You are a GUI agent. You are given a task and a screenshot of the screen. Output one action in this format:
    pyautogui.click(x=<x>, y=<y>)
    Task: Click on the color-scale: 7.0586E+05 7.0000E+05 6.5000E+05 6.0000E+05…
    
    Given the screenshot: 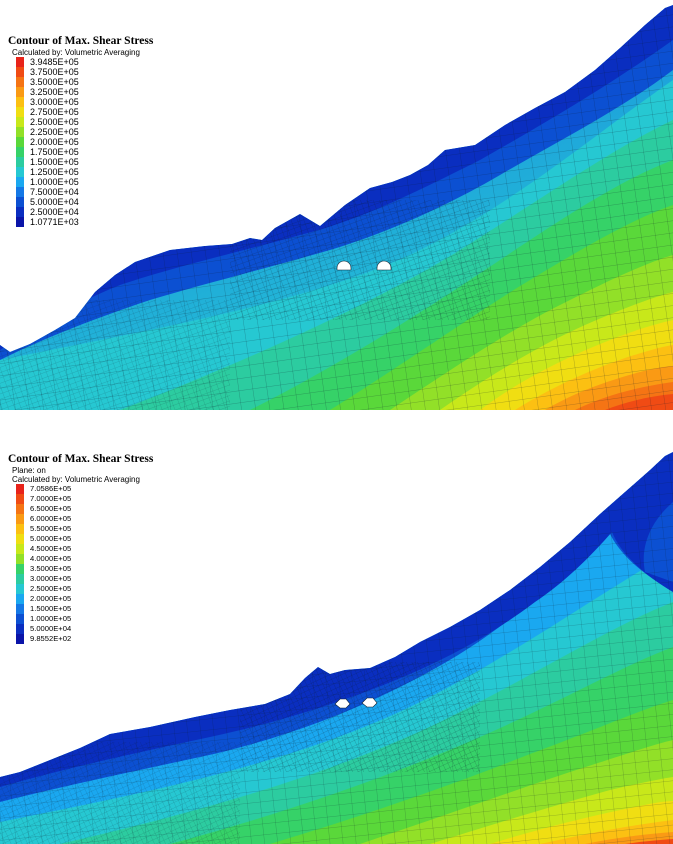 What is the action you would take?
    pyautogui.click(x=84, y=565)
    